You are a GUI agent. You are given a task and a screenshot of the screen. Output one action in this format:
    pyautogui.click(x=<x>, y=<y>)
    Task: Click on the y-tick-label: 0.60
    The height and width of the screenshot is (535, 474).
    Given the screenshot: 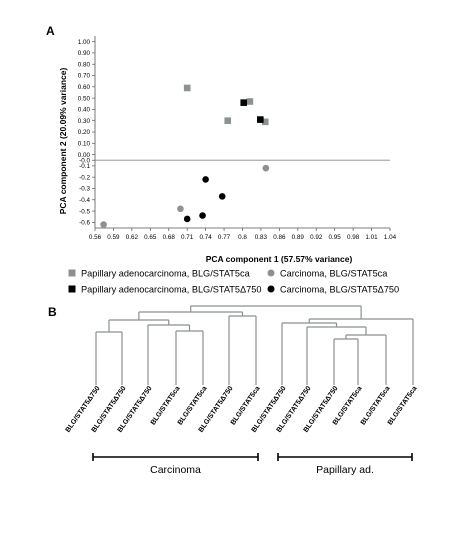 What is the action you would take?
    pyautogui.click(x=84, y=87)
    